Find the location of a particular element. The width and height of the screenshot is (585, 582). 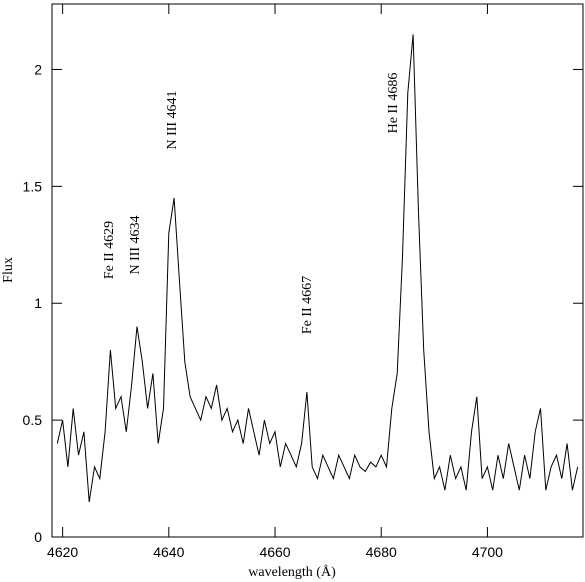

x-tick-label: 4660 is located at coordinates (274, 552).